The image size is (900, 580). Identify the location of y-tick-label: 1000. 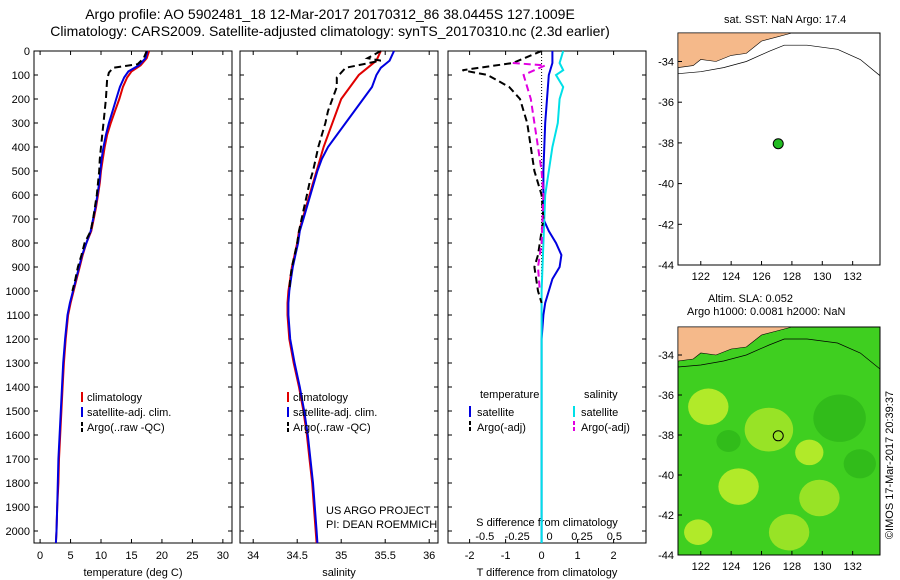
(18, 292).